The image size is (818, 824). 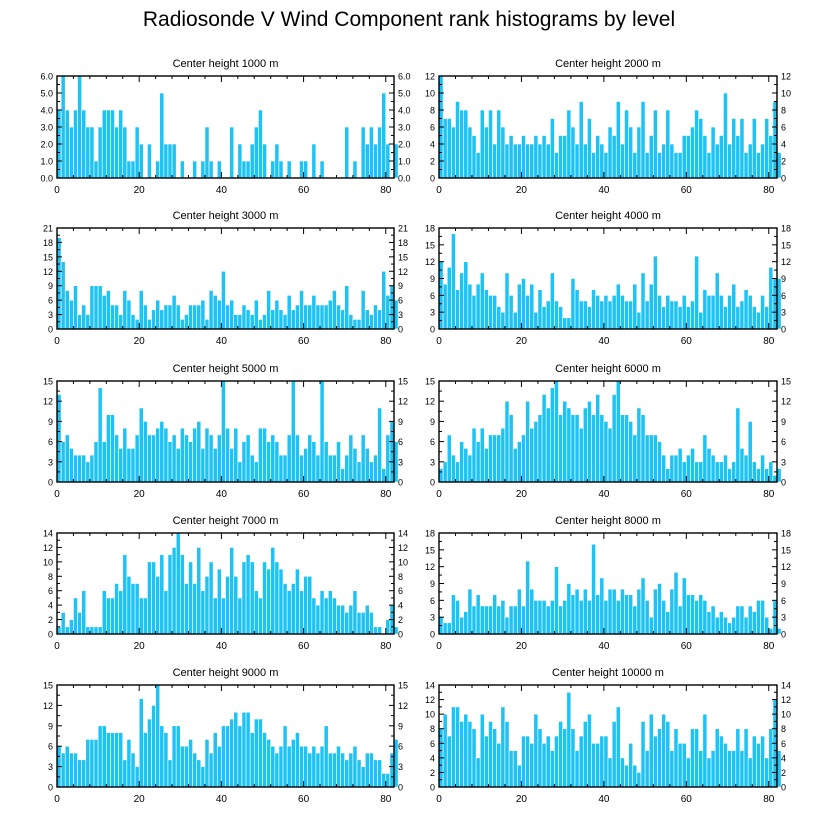 What do you see at coordinates (687, 799) in the screenshot?
I see `x-tick-label: 60` at bounding box center [687, 799].